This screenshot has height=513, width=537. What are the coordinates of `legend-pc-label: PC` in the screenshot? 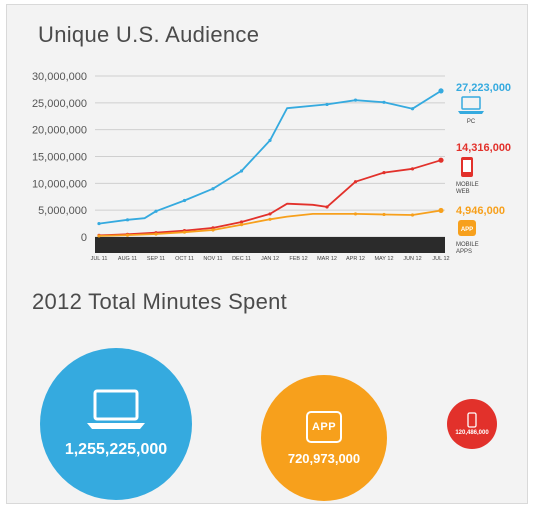 It's located at (471, 122).